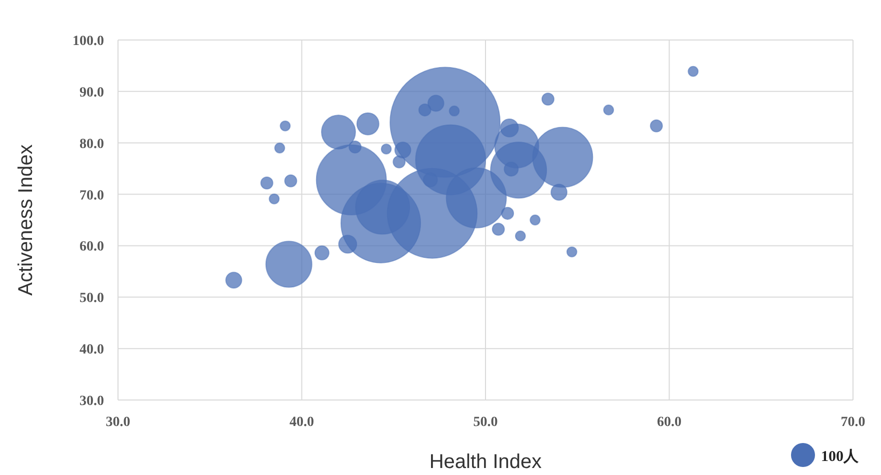 The width and height of the screenshot is (881, 475). What do you see at coordinates (669, 422) in the screenshot?
I see `x-tick-label: 60.0` at bounding box center [669, 422].